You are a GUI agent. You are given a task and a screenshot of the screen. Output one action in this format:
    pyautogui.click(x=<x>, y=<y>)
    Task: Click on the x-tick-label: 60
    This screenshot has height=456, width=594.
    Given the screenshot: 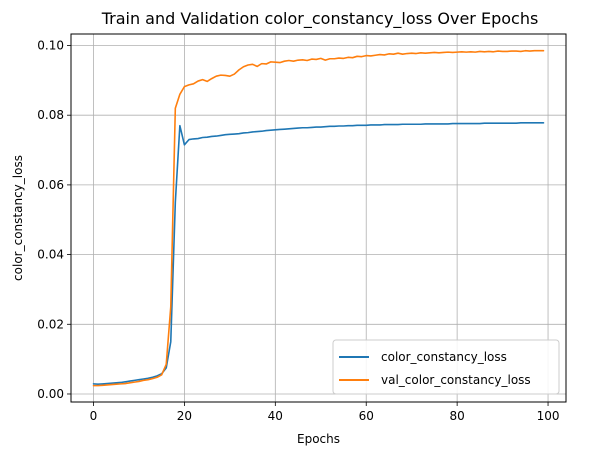 What is the action you would take?
    pyautogui.click(x=366, y=416)
    